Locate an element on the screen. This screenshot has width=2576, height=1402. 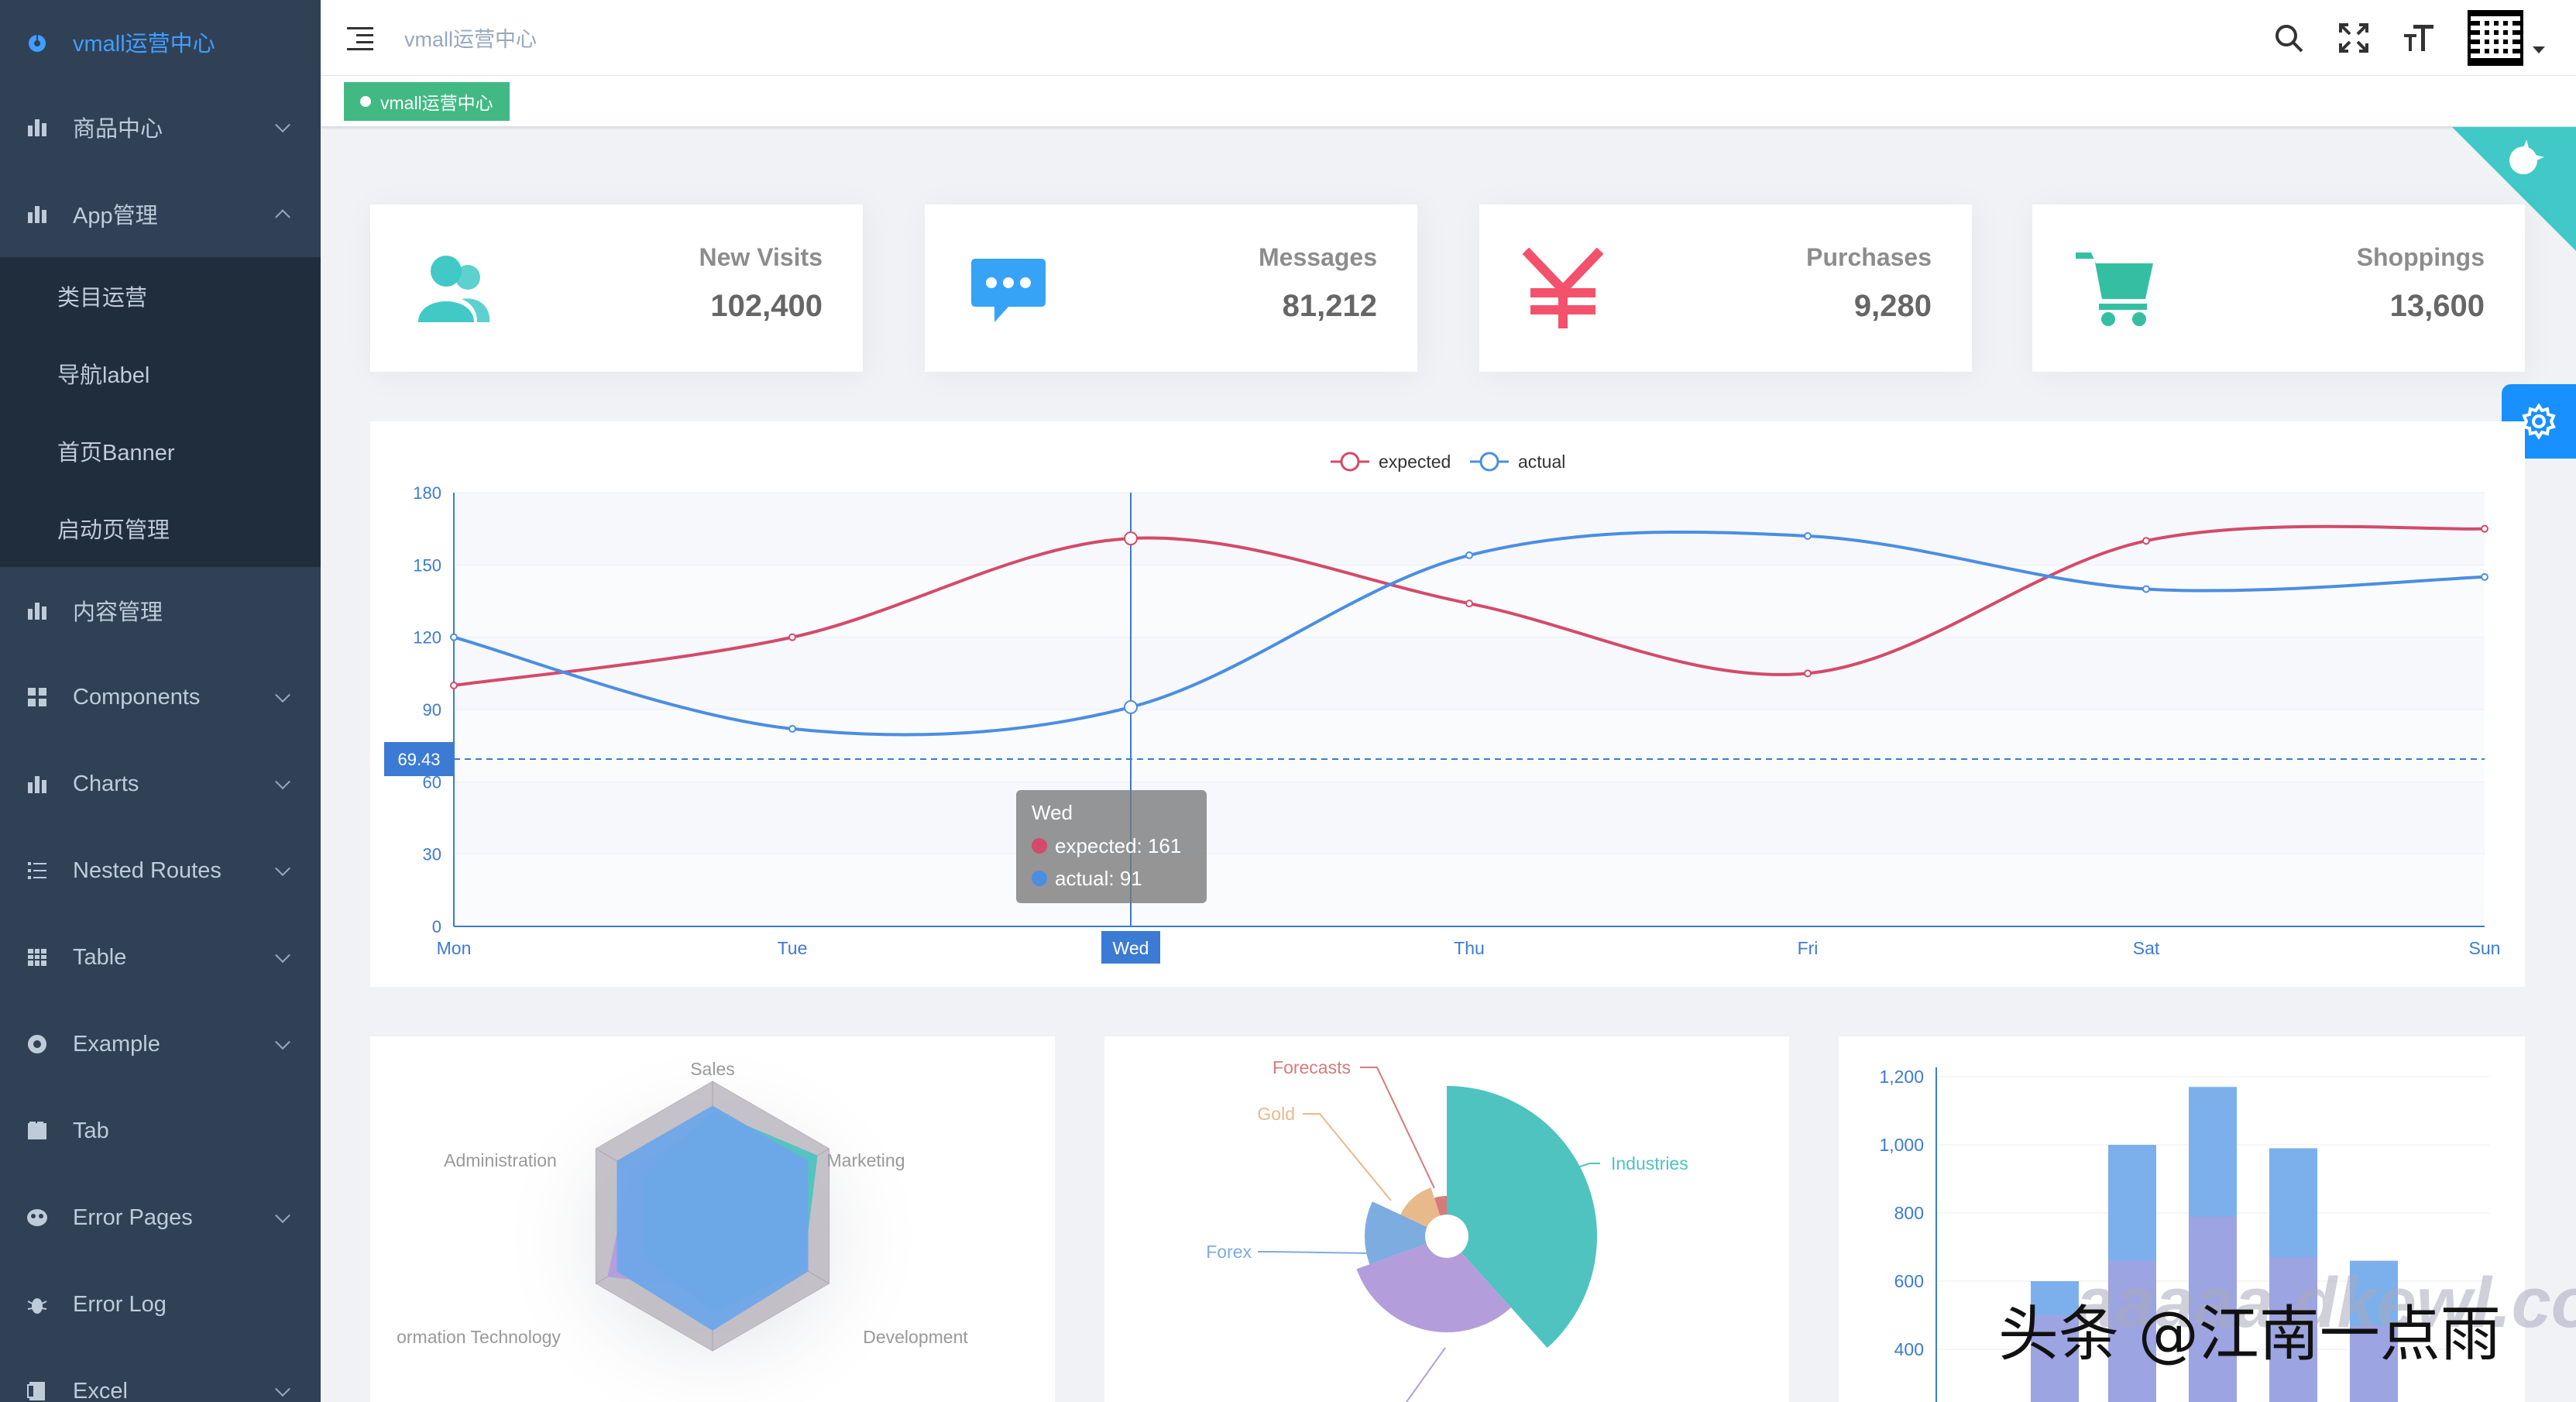
sidebar-item-10: Error Log is located at coordinates (160, 1304).